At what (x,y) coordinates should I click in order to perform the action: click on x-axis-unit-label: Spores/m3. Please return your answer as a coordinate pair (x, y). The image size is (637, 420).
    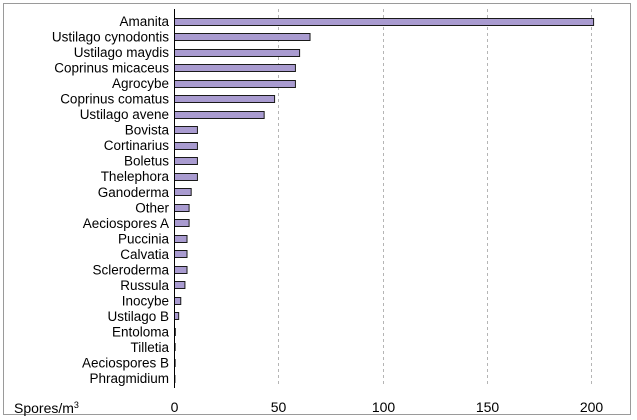
    Looking at the image, I should click on (46, 408).